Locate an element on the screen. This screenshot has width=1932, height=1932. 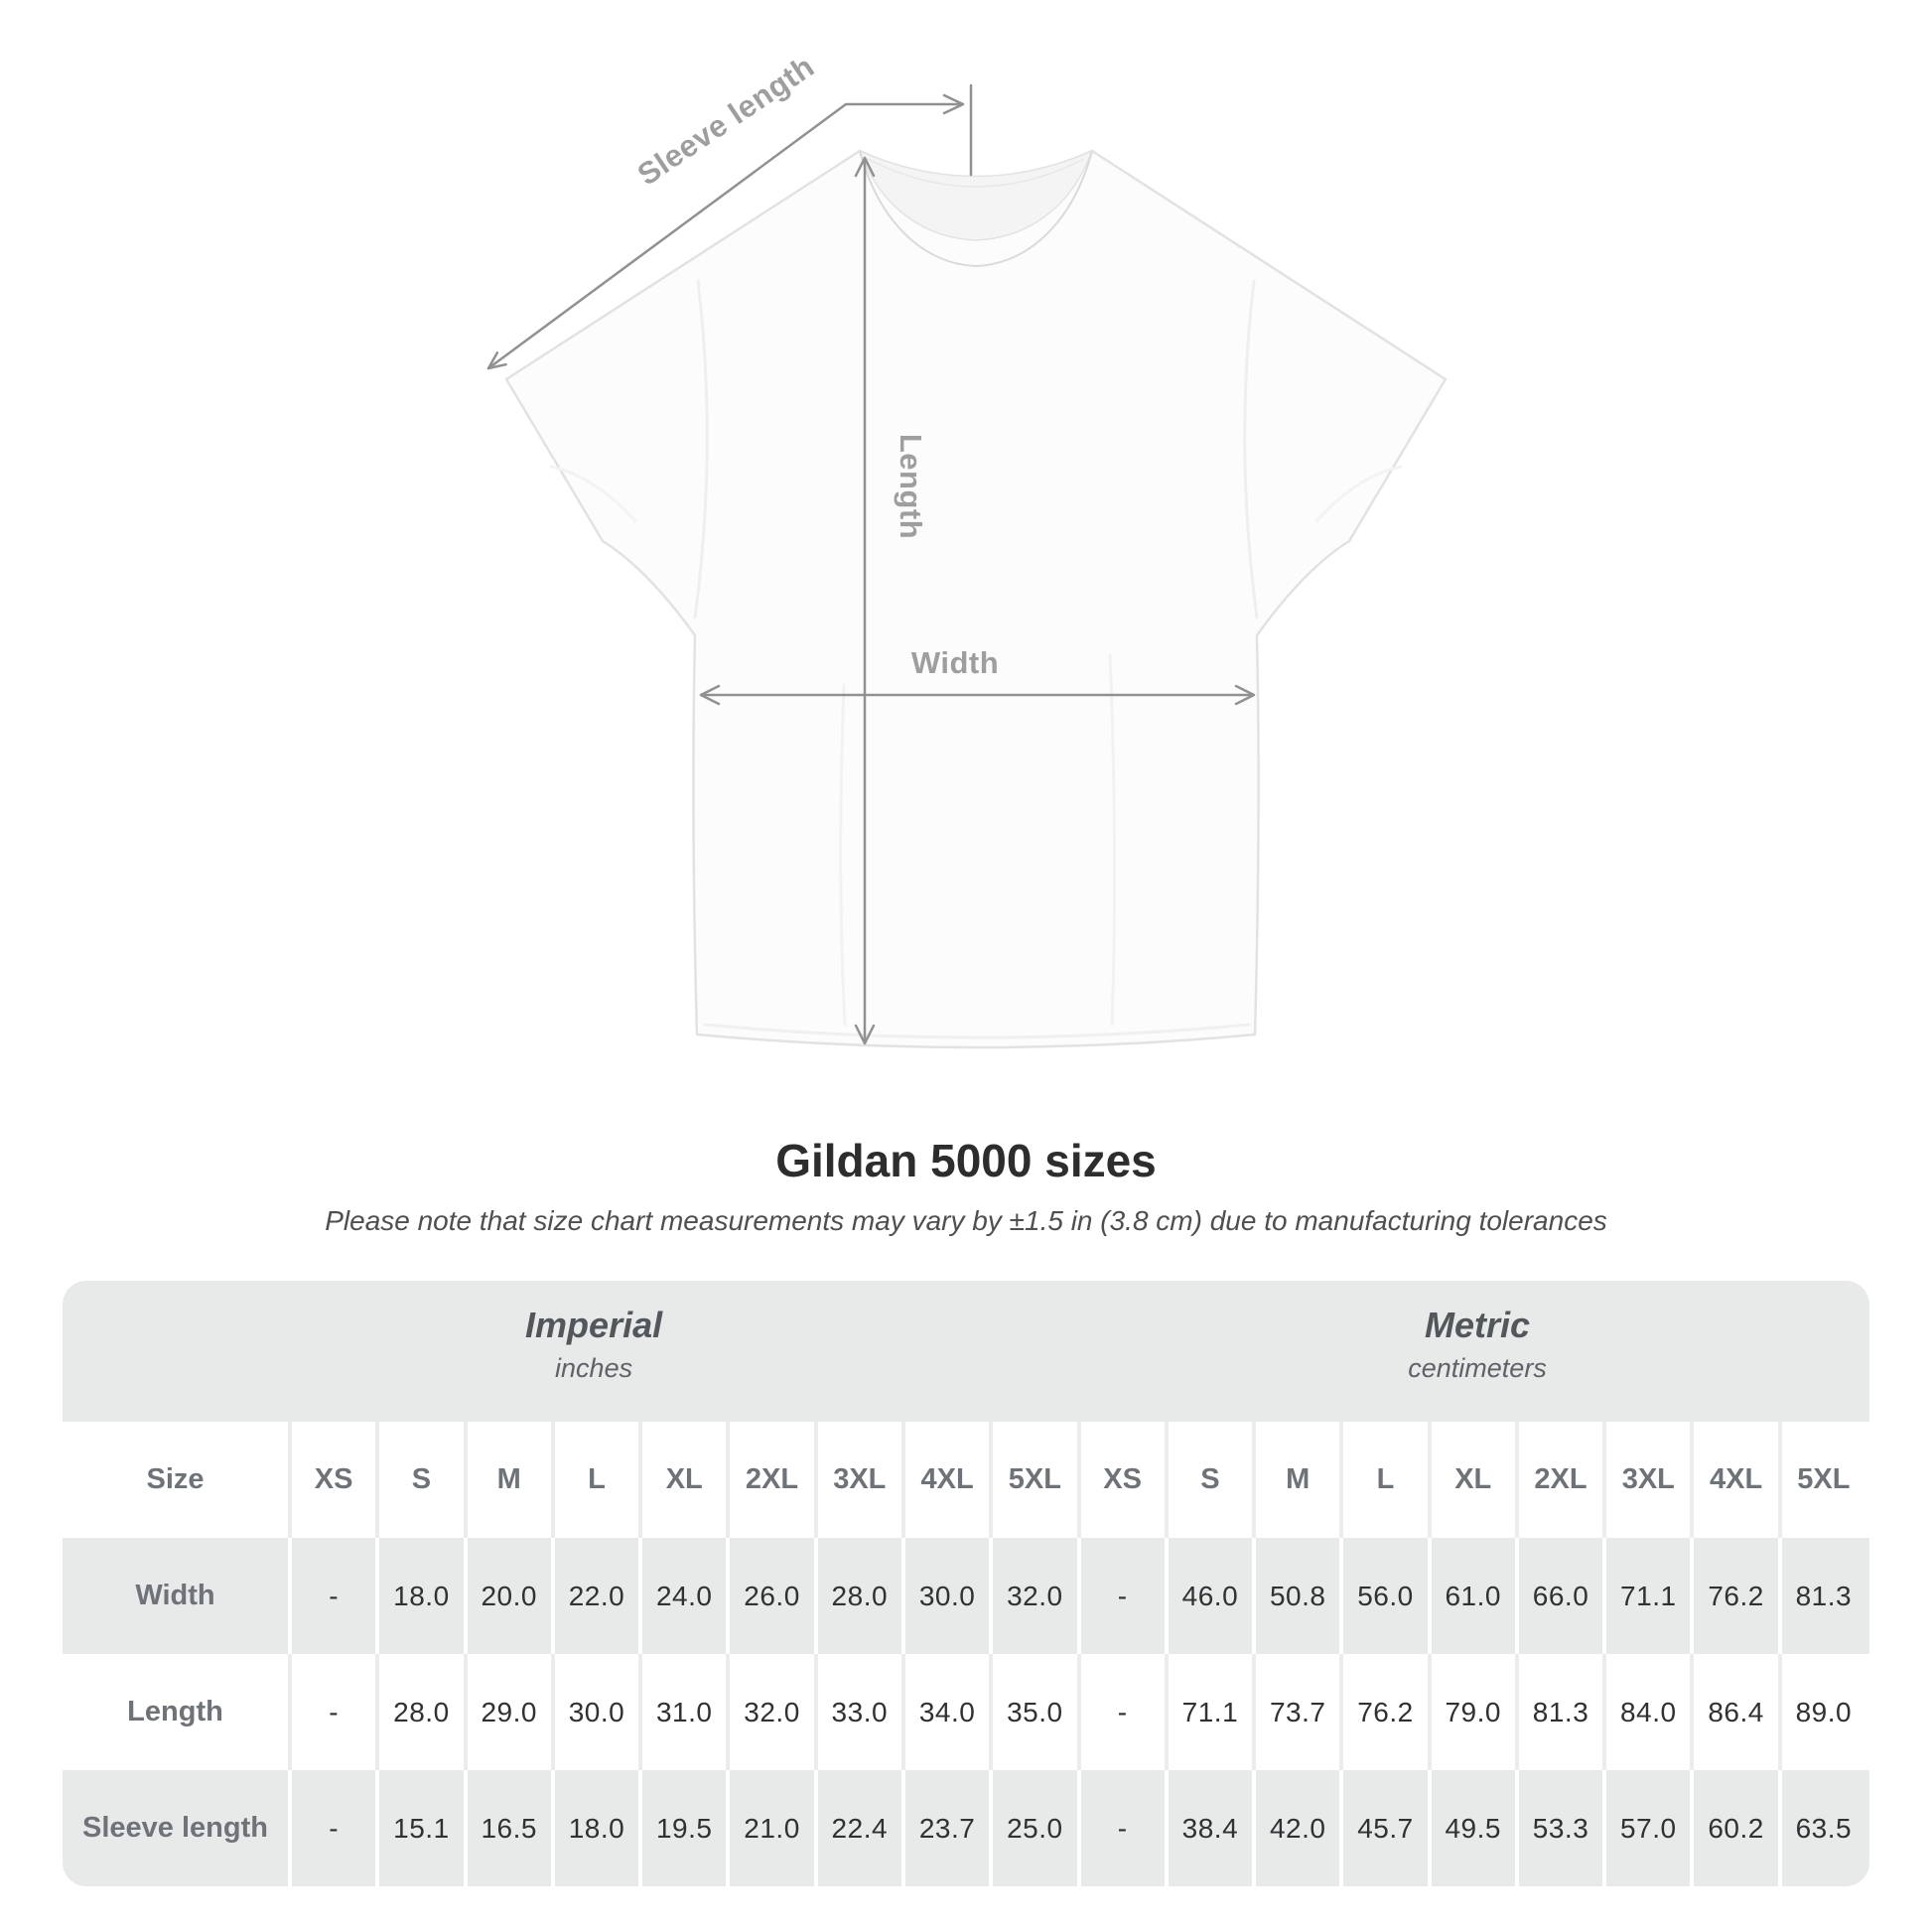
imperial-header-unit: inches is located at coordinates (594, 1369).